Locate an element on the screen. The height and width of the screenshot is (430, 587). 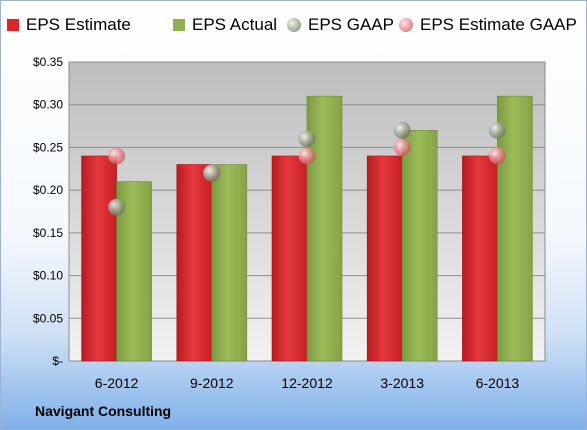
y-tick-label: $0.15 is located at coordinates (48, 233).